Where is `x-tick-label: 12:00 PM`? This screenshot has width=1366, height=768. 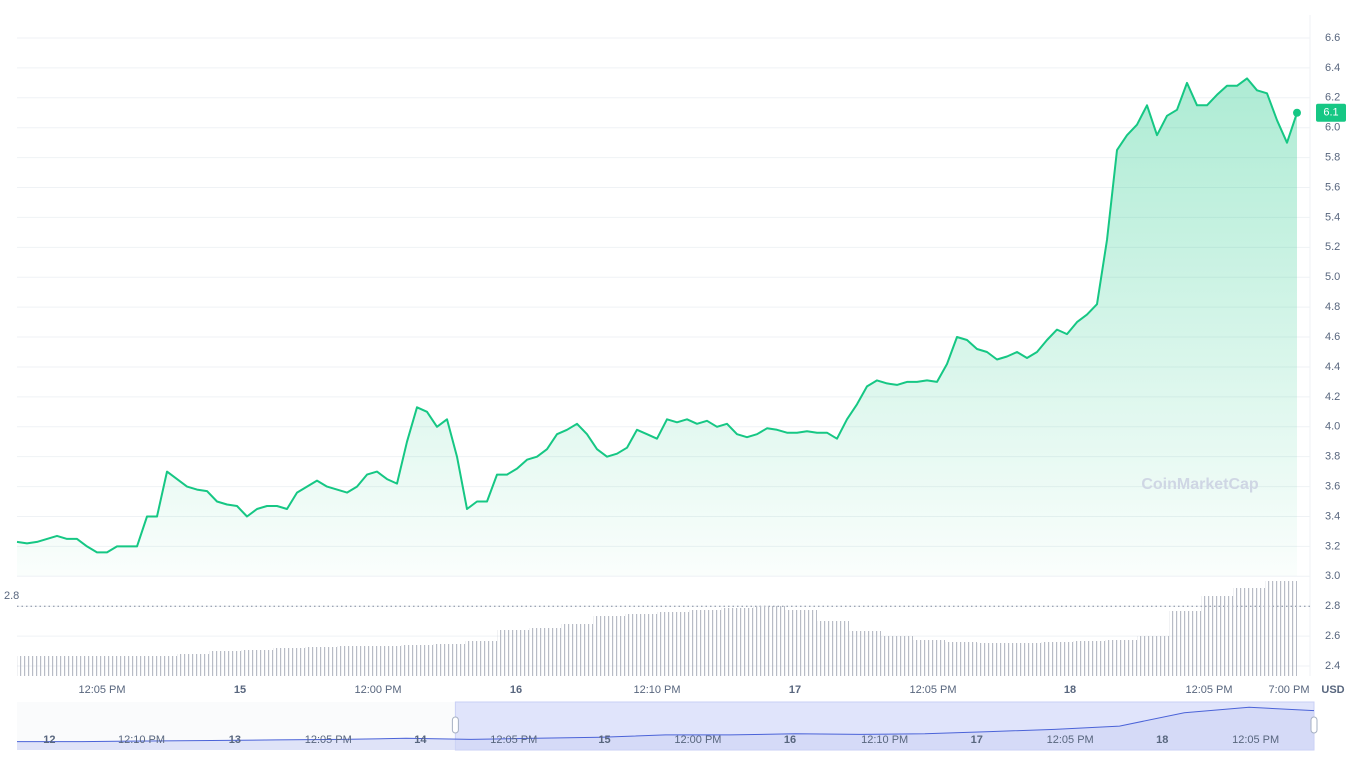 x-tick-label: 12:00 PM is located at coordinates (377, 690).